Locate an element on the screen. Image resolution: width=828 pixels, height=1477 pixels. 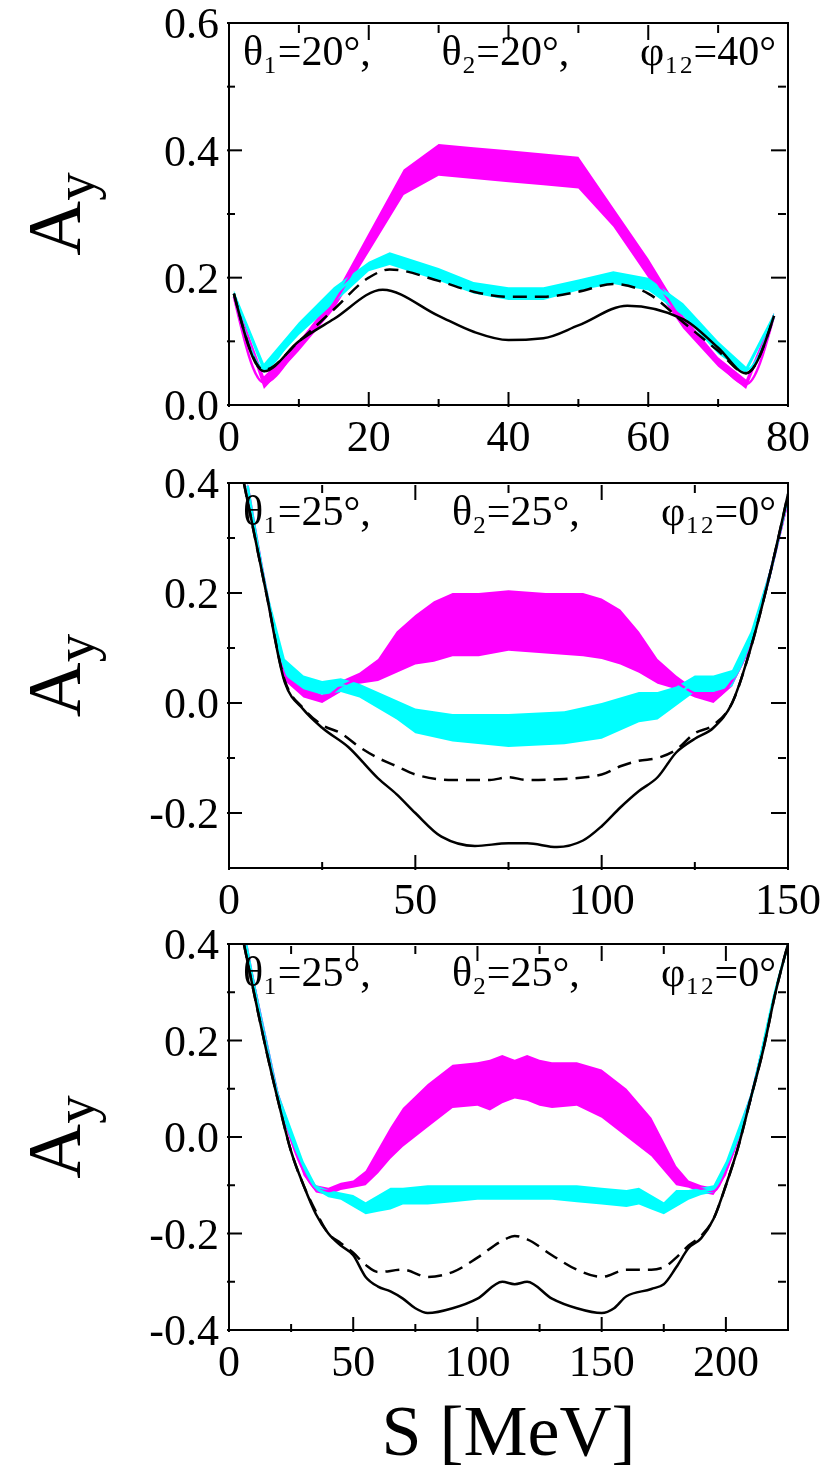
y-tick-label: 0.6 is located at coordinates (191, 24).